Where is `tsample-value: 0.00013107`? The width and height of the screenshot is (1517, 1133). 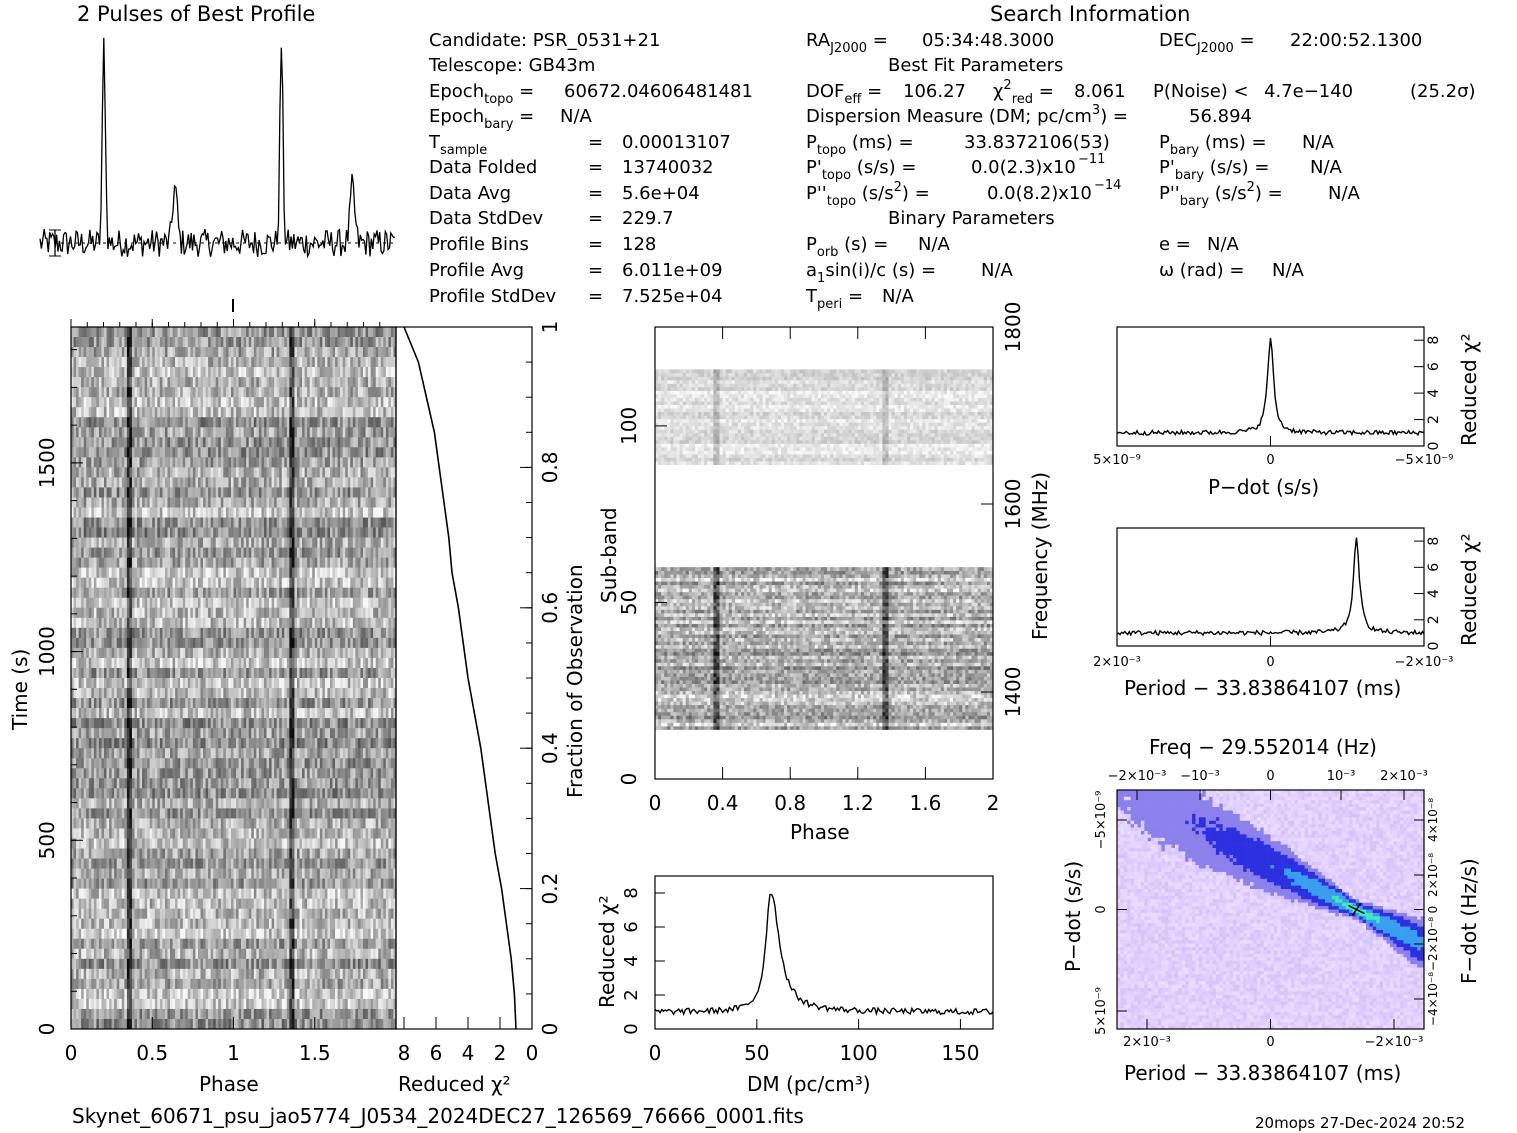 tsample-value: 0.00013107 is located at coordinates (676, 142).